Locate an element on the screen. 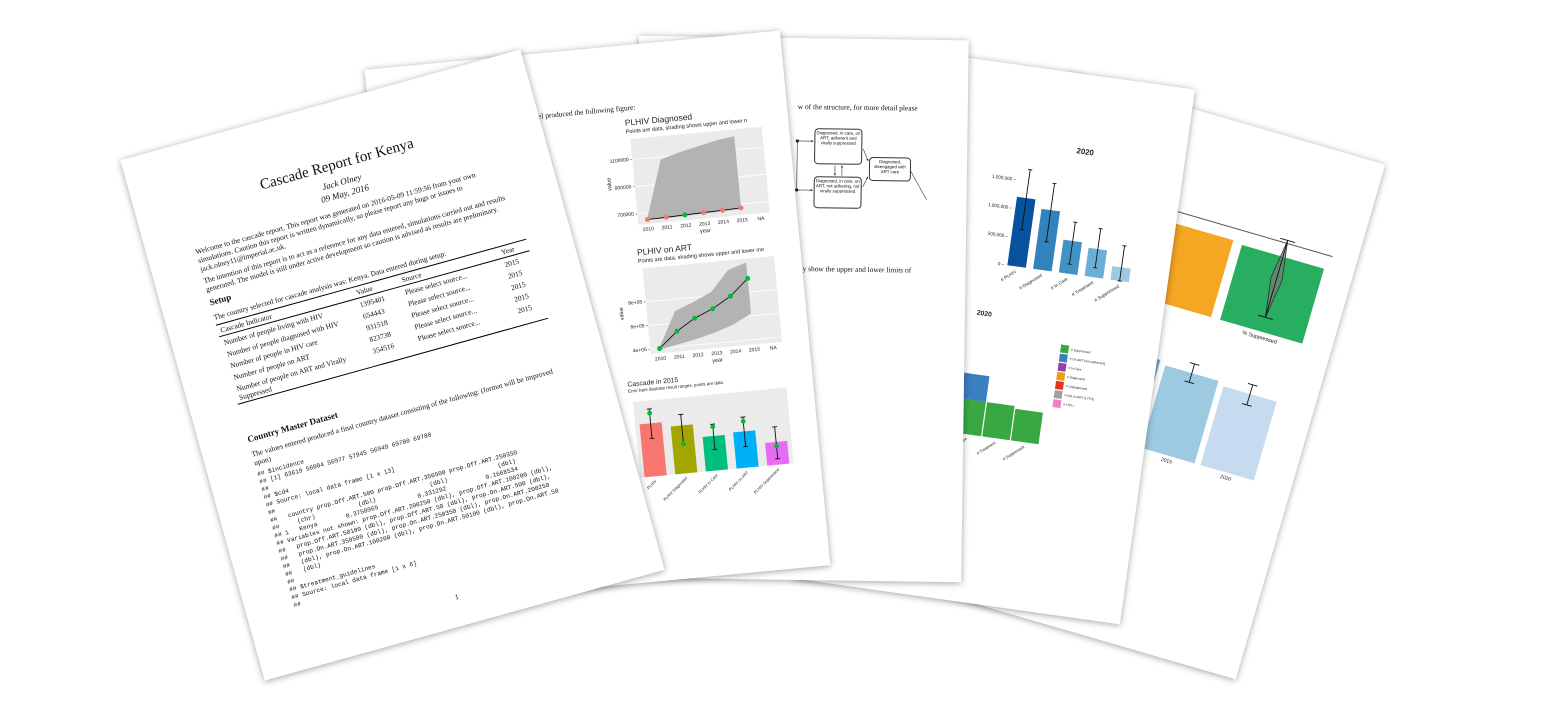  x-tick-label: 2020 is located at coordinates (1225, 478).